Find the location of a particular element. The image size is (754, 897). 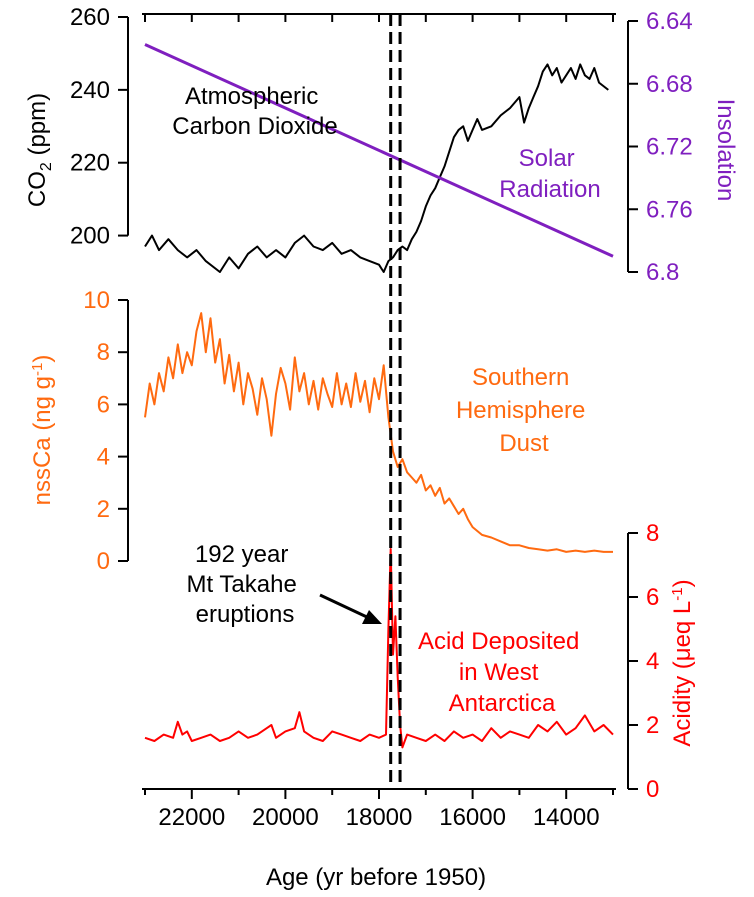

acid-line is located at coordinates (379, 648).